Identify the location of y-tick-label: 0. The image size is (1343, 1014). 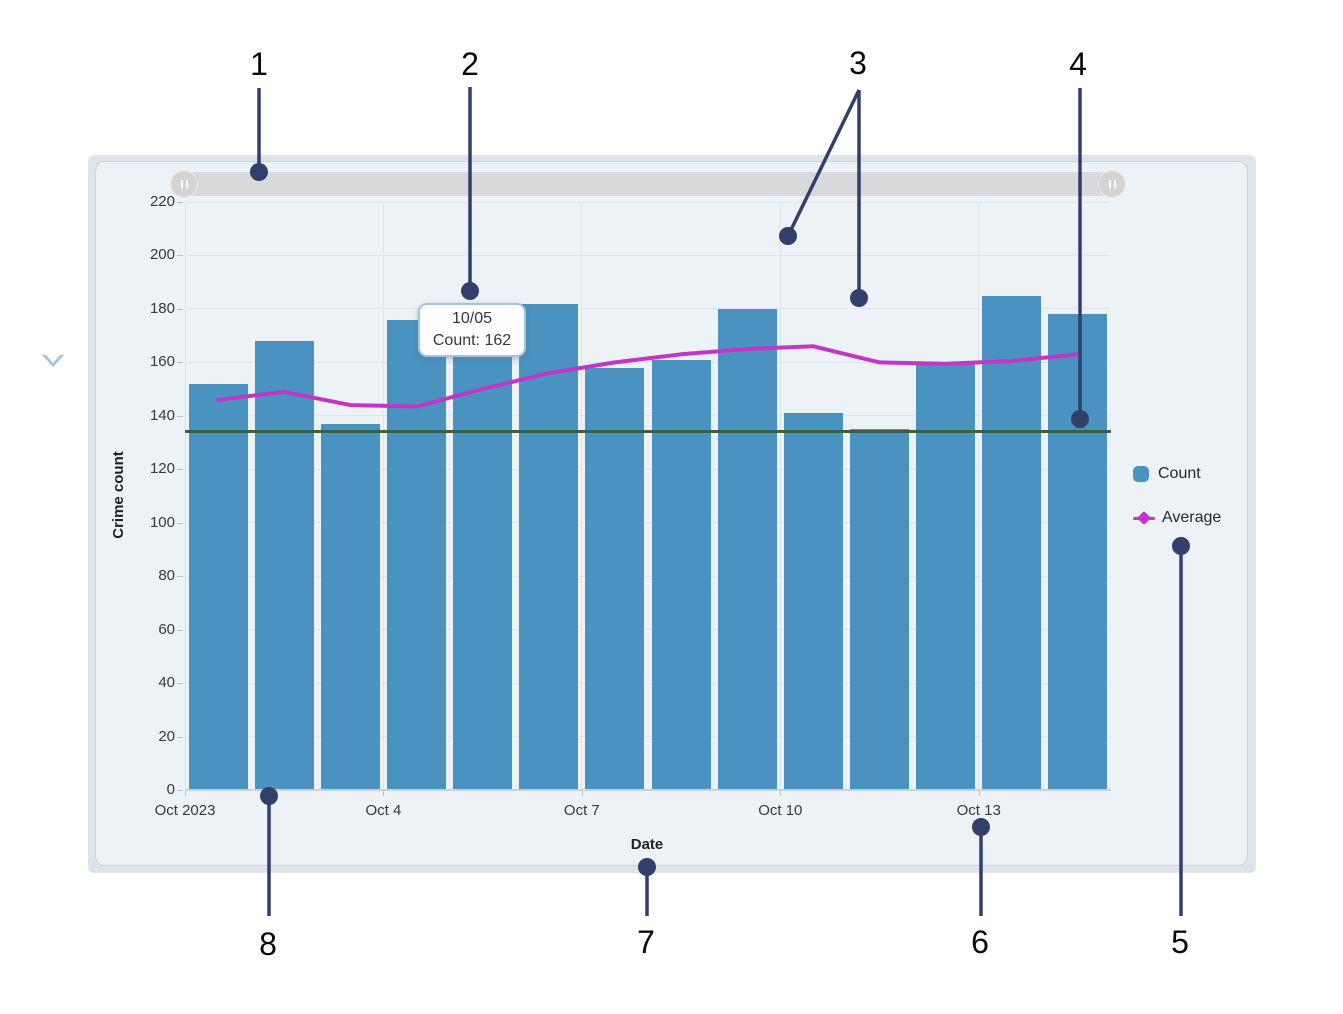
(170, 789).